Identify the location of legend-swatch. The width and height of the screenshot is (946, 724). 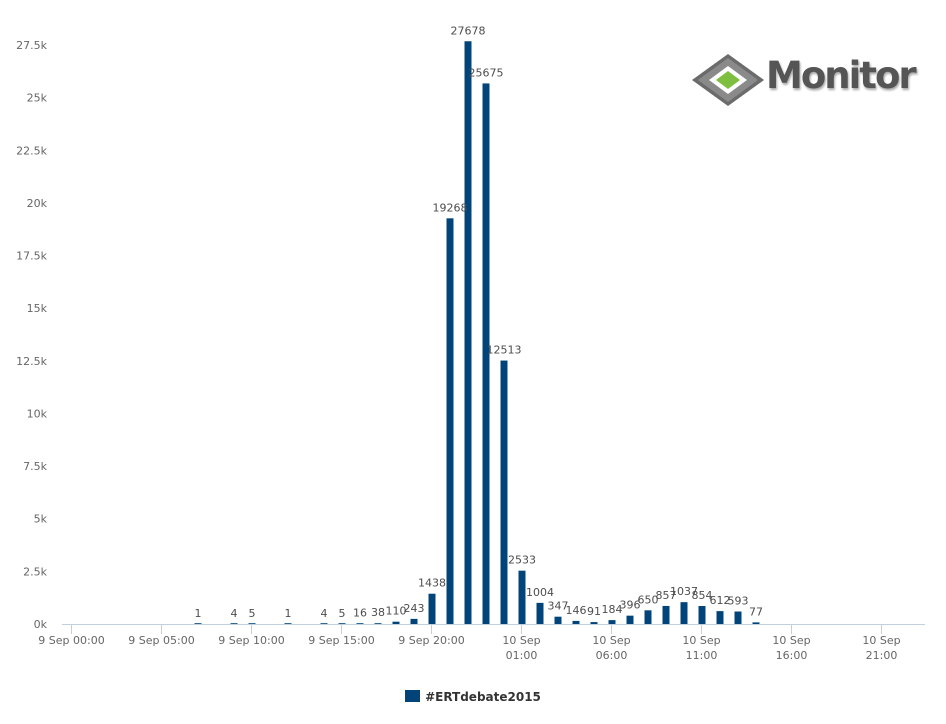
(413, 696).